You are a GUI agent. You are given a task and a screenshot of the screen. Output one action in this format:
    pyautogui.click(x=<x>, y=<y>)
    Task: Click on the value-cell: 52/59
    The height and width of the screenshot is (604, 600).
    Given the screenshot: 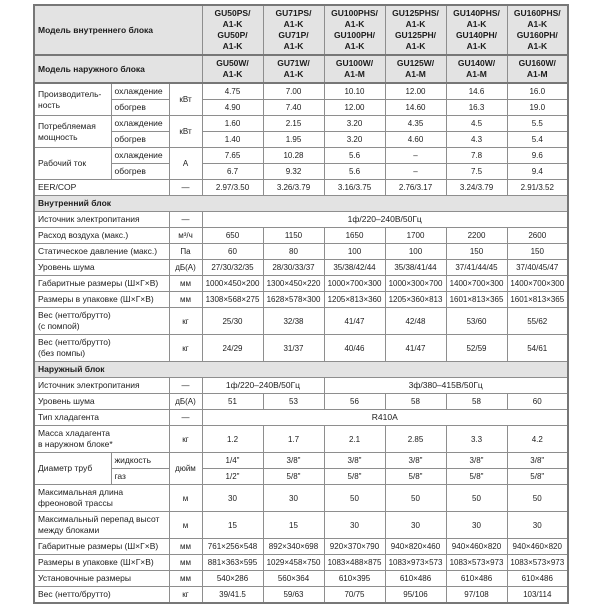 What is the action you would take?
    pyautogui.click(x=476, y=348)
    